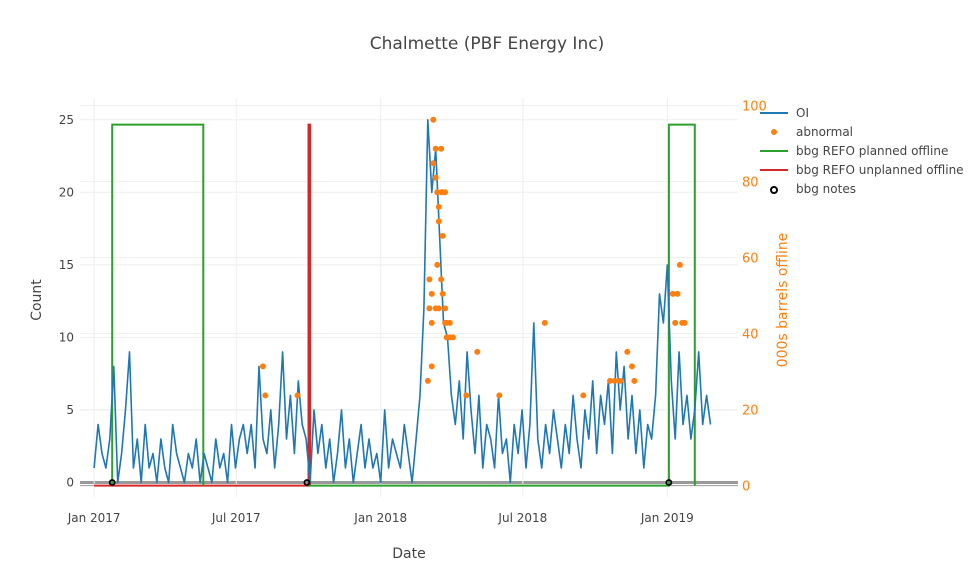 The height and width of the screenshot is (585, 974). I want to click on legend-item-notes: bbg notes, so click(861, 188).